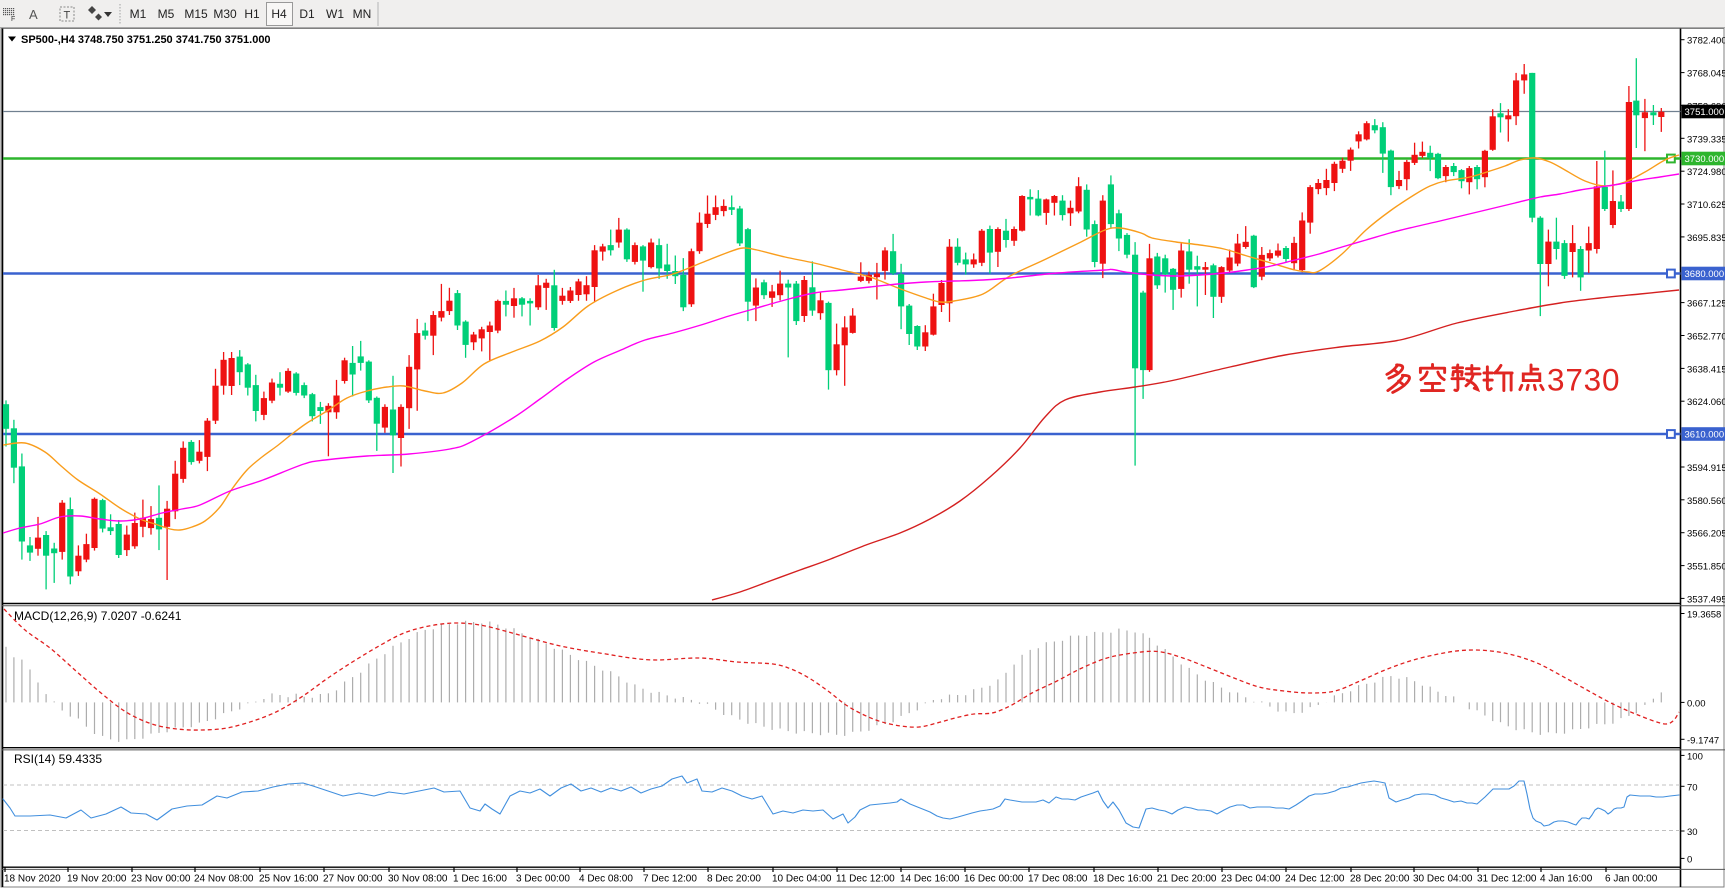 The height and width of the screenshot is (893, 1725). Describe the element at coordinates (1705, 435) in the screenshot. I see `svg-text: 3610.000` at that location.